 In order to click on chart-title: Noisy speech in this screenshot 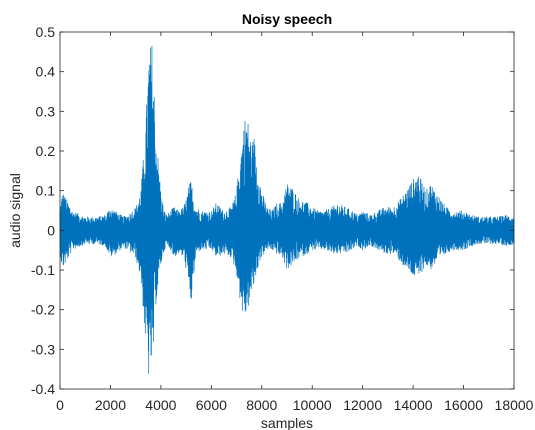, I will do `click(287, 19)`.